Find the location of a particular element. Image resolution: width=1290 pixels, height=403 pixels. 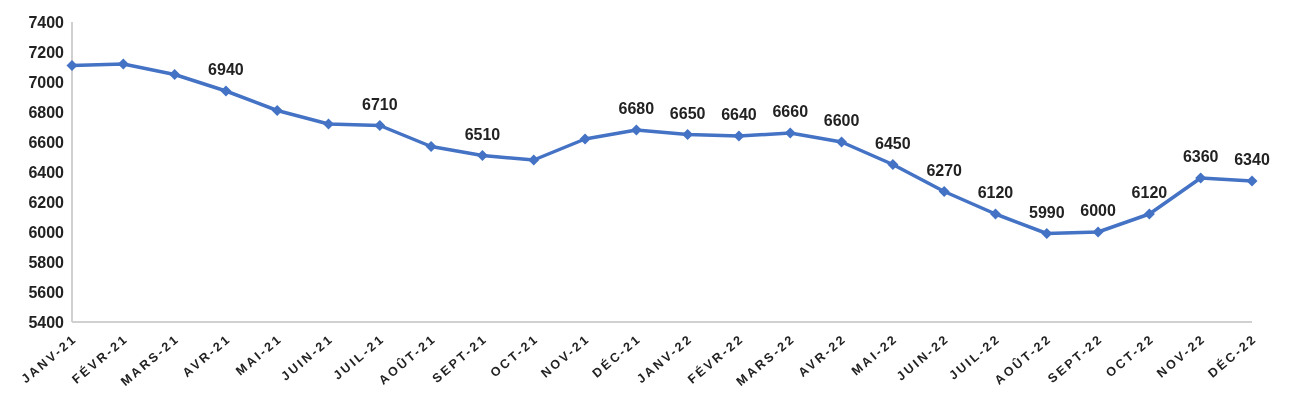

data-label: 5990 is located at coordinates (1046, 212).